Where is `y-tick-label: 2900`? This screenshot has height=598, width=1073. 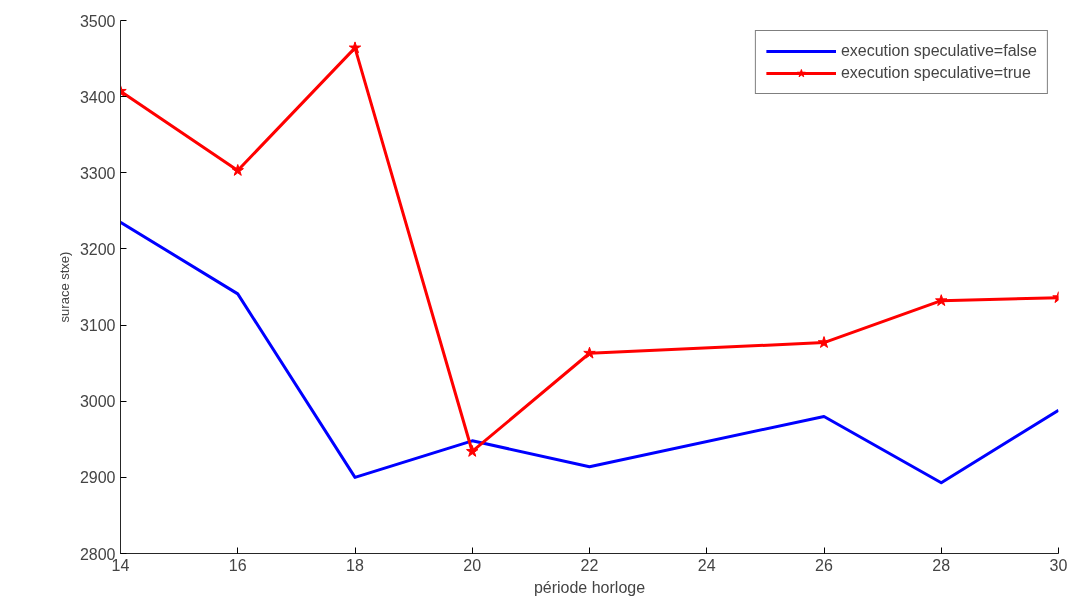 y-tick-label: 2900 is located at coordinates (97, 478).